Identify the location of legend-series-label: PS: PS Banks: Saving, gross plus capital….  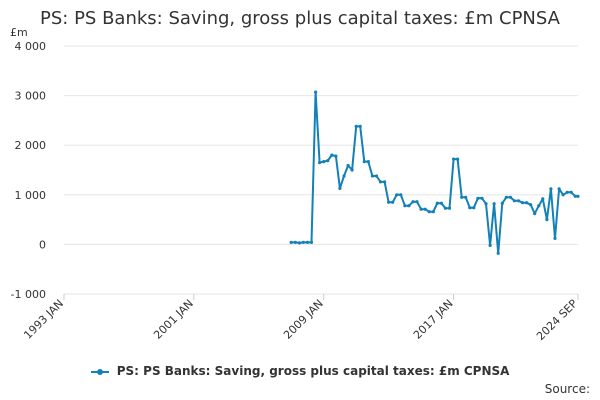
(313, 371).